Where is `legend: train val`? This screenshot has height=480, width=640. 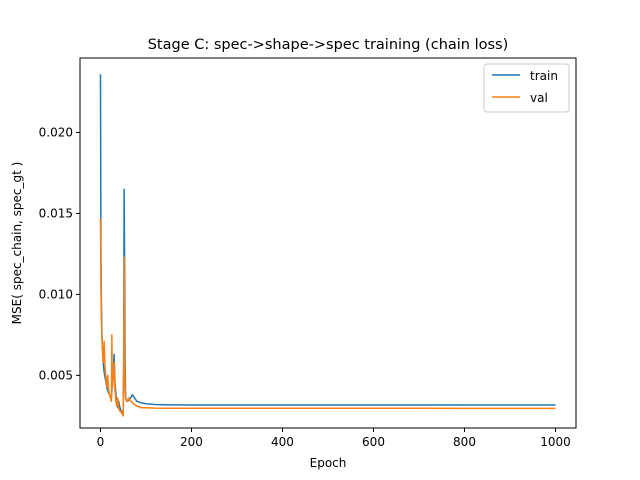 legend: train val is located at coordinates (526, 88).